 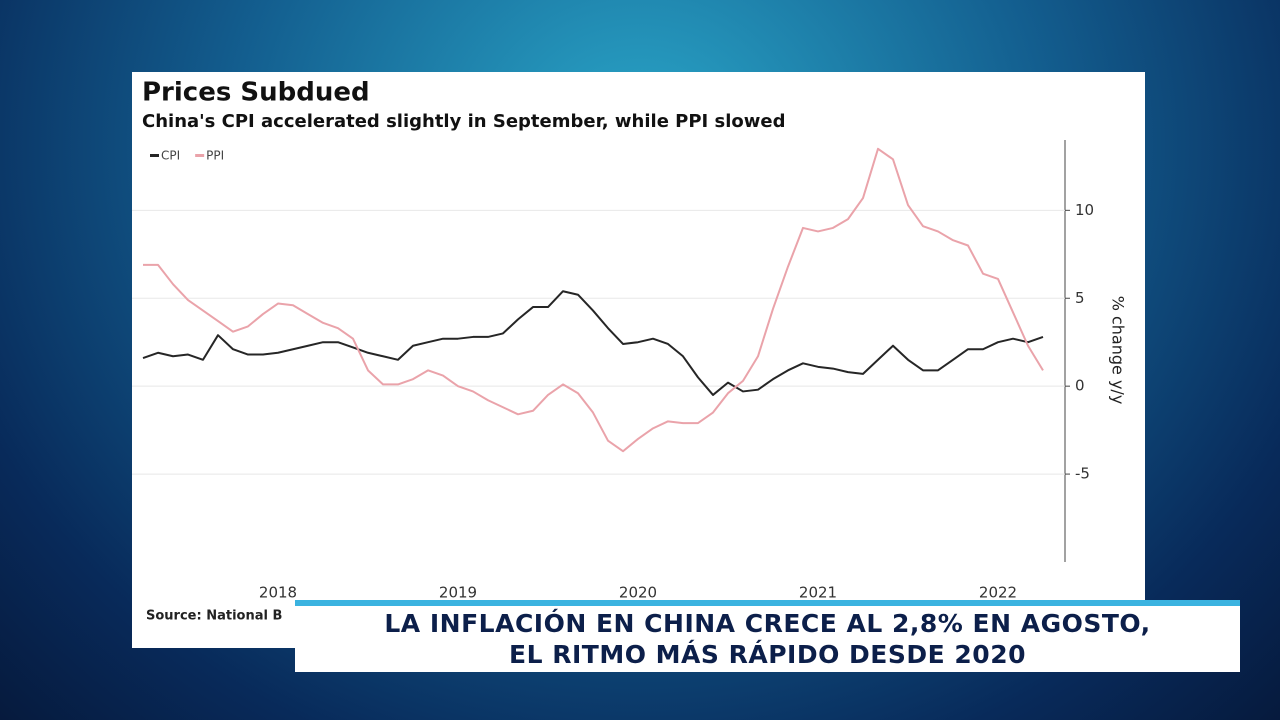 What do you see at coordinates (215, 156) in the screenshot?
I see `legend-label: PPI` at bounding box center [215, 156].